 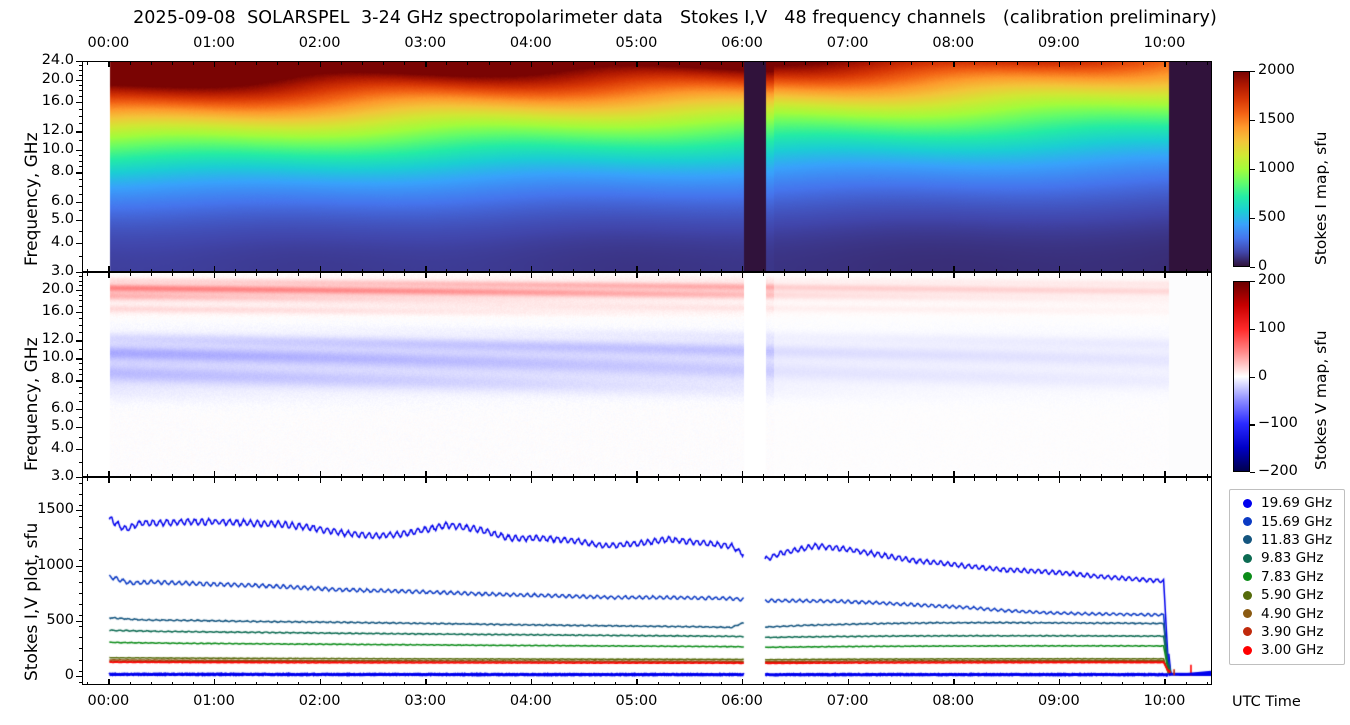 I want to click on stokes-v-colorbar-tick-label: 0, so click(x=1263, y=375).